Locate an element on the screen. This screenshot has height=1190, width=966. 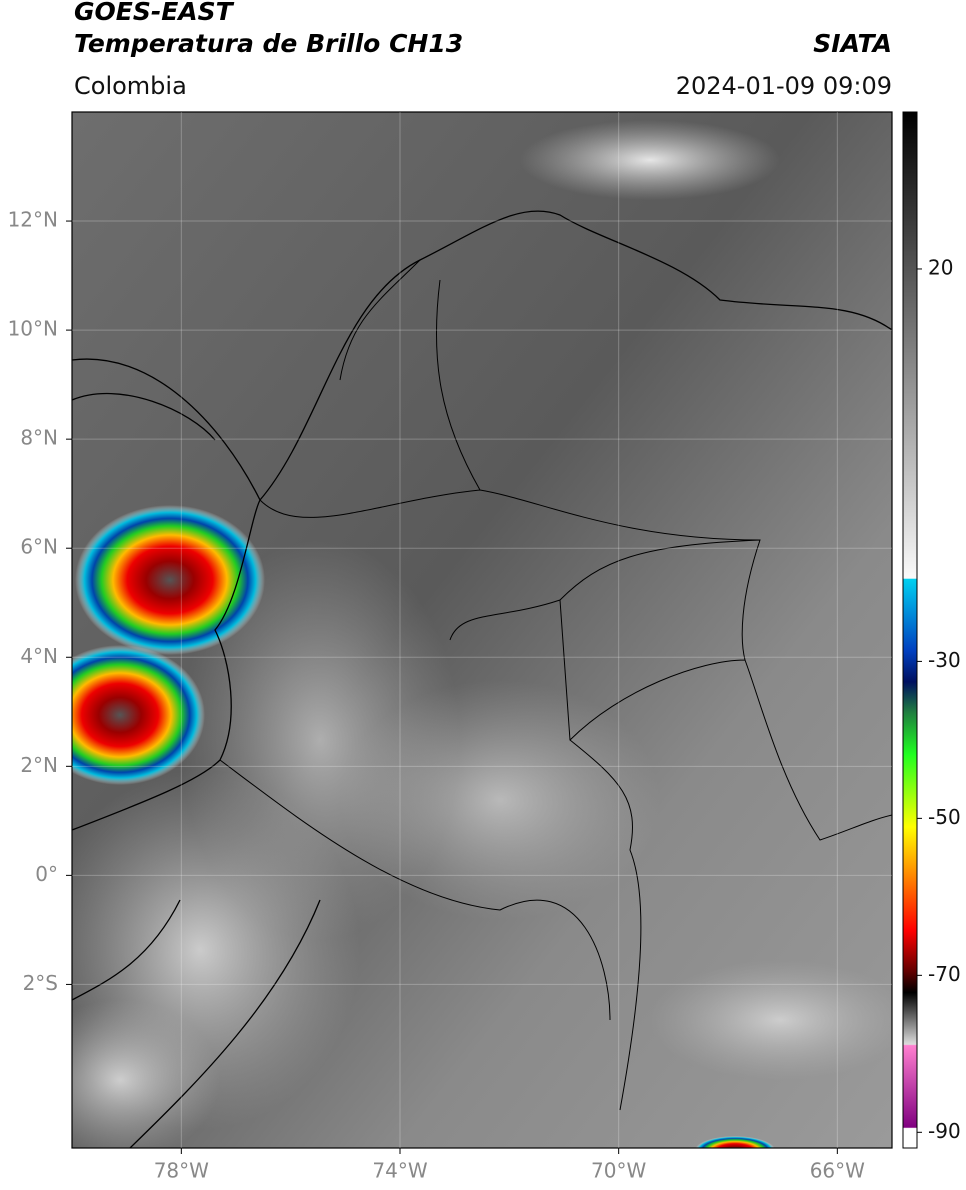
subtitle: Temperatura de Brillo CH13 is located at coordinates (268, 43).